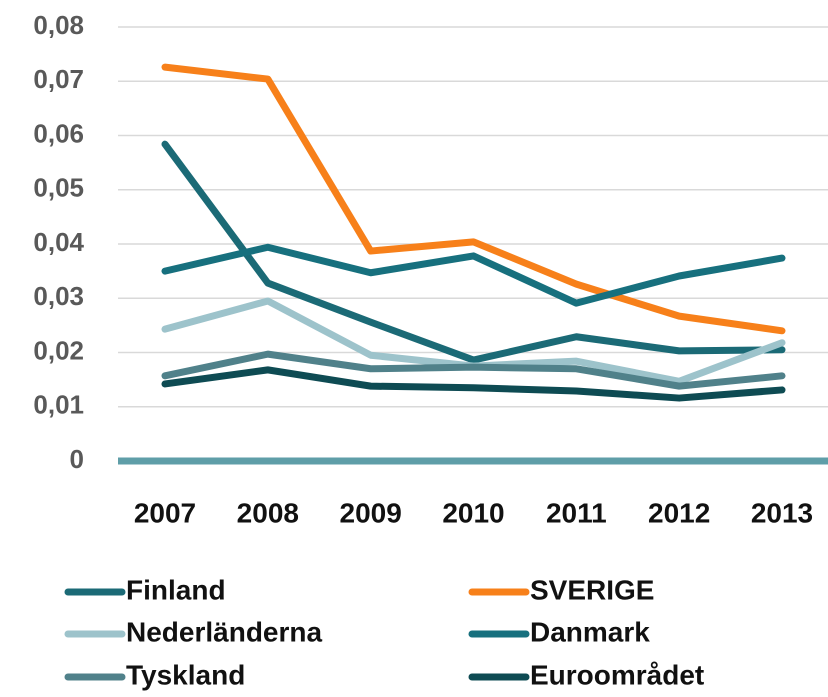 This screenshot has width=828, height=697. I want to click on y-tick-label: 0,08, so click(58, 25).